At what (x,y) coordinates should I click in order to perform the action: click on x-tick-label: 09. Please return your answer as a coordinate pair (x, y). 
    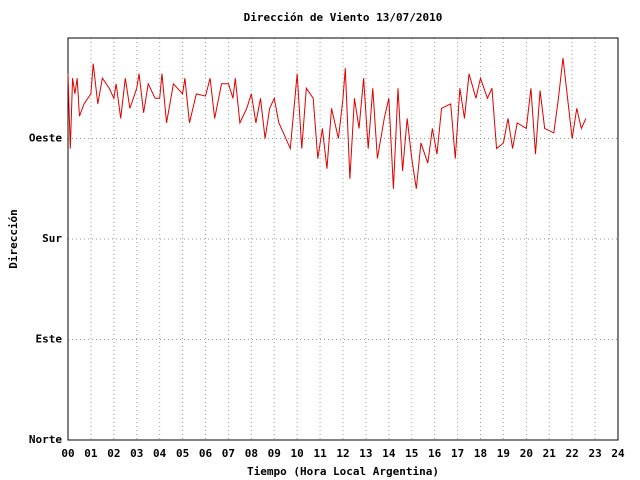
    Looking at the image, I should click on (274, 453).